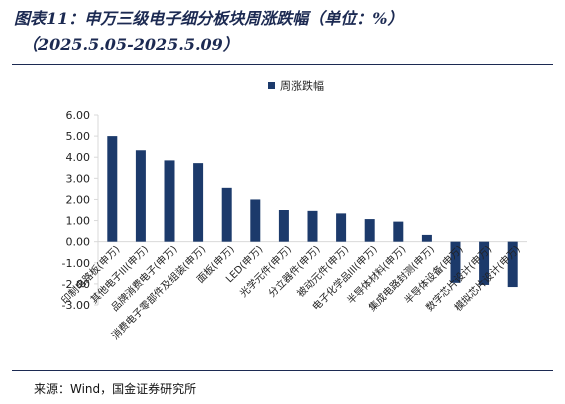 This screenshot has width=565, height=404. What do you see at coordinates (271, 85) in the screenshot?
I see `legend-swatch` at bounding box center [271, 85].